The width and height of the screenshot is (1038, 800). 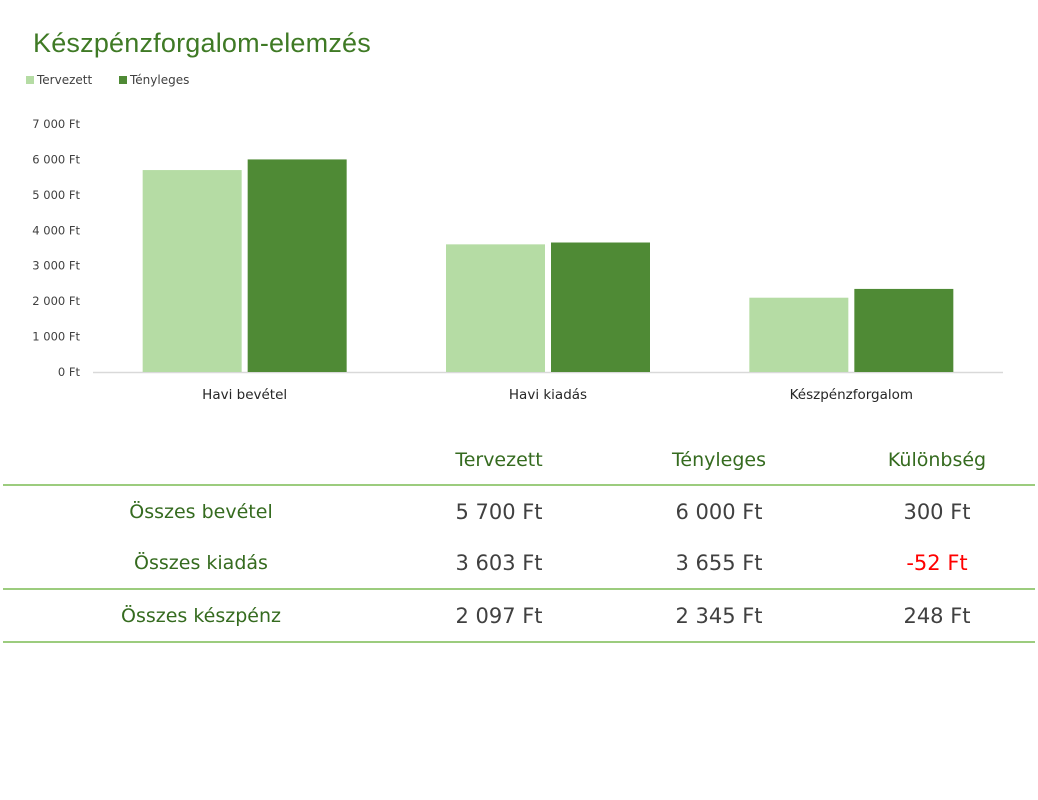 I want to click on y-tick-label: 0 Ft, so click(x=69, y=372).